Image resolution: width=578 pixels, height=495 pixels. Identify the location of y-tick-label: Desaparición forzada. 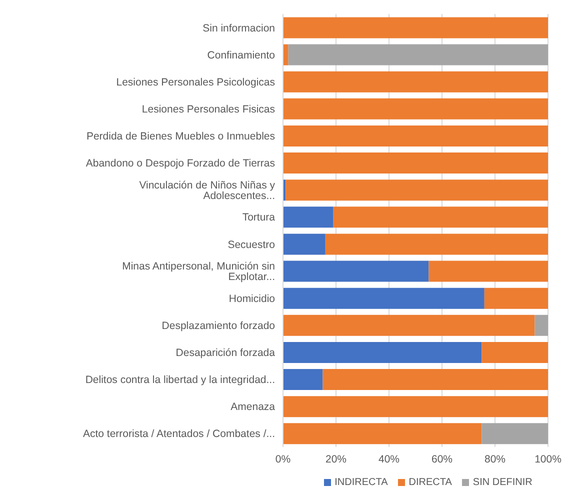
(226, 353).